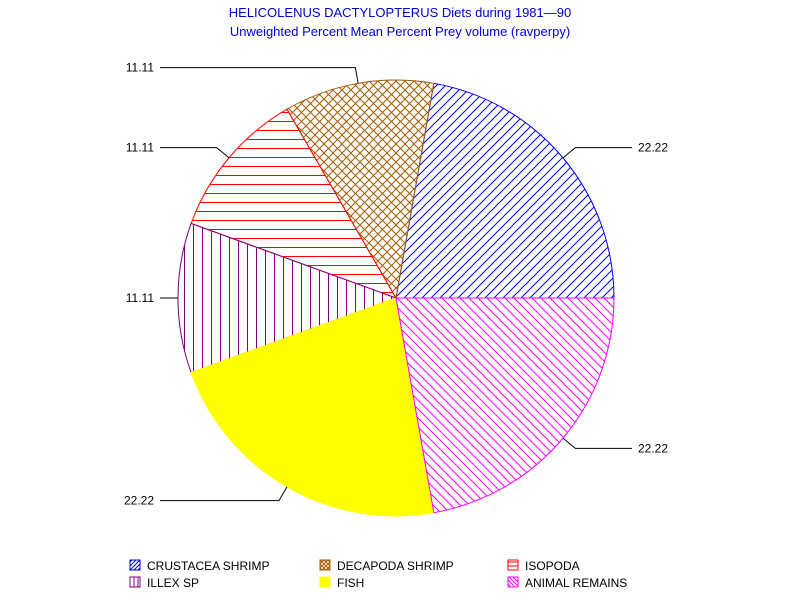  What do you see at coordinates (360, 189) in the screenshot?
I see `pie-slice-decapoda-shrimp` at bounding box center [360, 189].